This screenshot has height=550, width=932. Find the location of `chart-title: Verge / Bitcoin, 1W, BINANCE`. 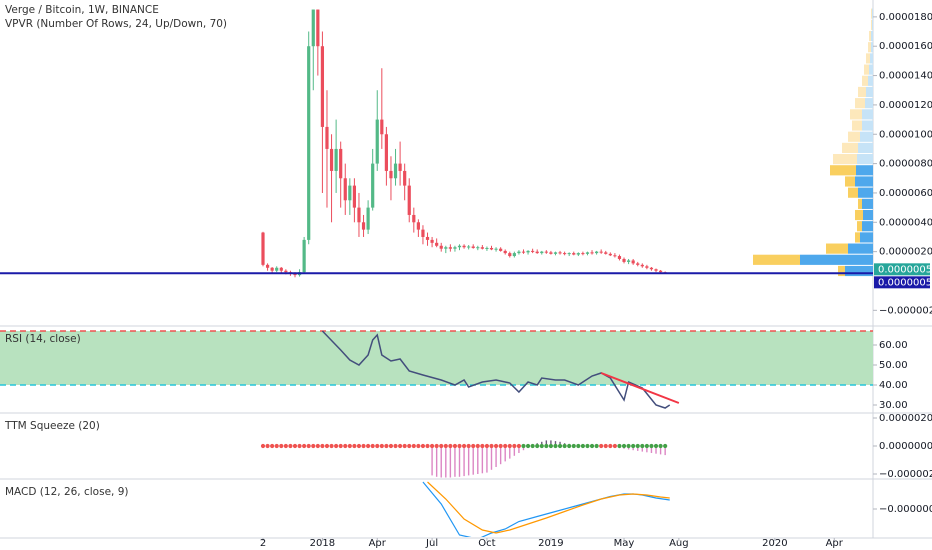

chart-title: Verge / Bitcoin, 1W, BINANCE is located at coordinates (82, 10).